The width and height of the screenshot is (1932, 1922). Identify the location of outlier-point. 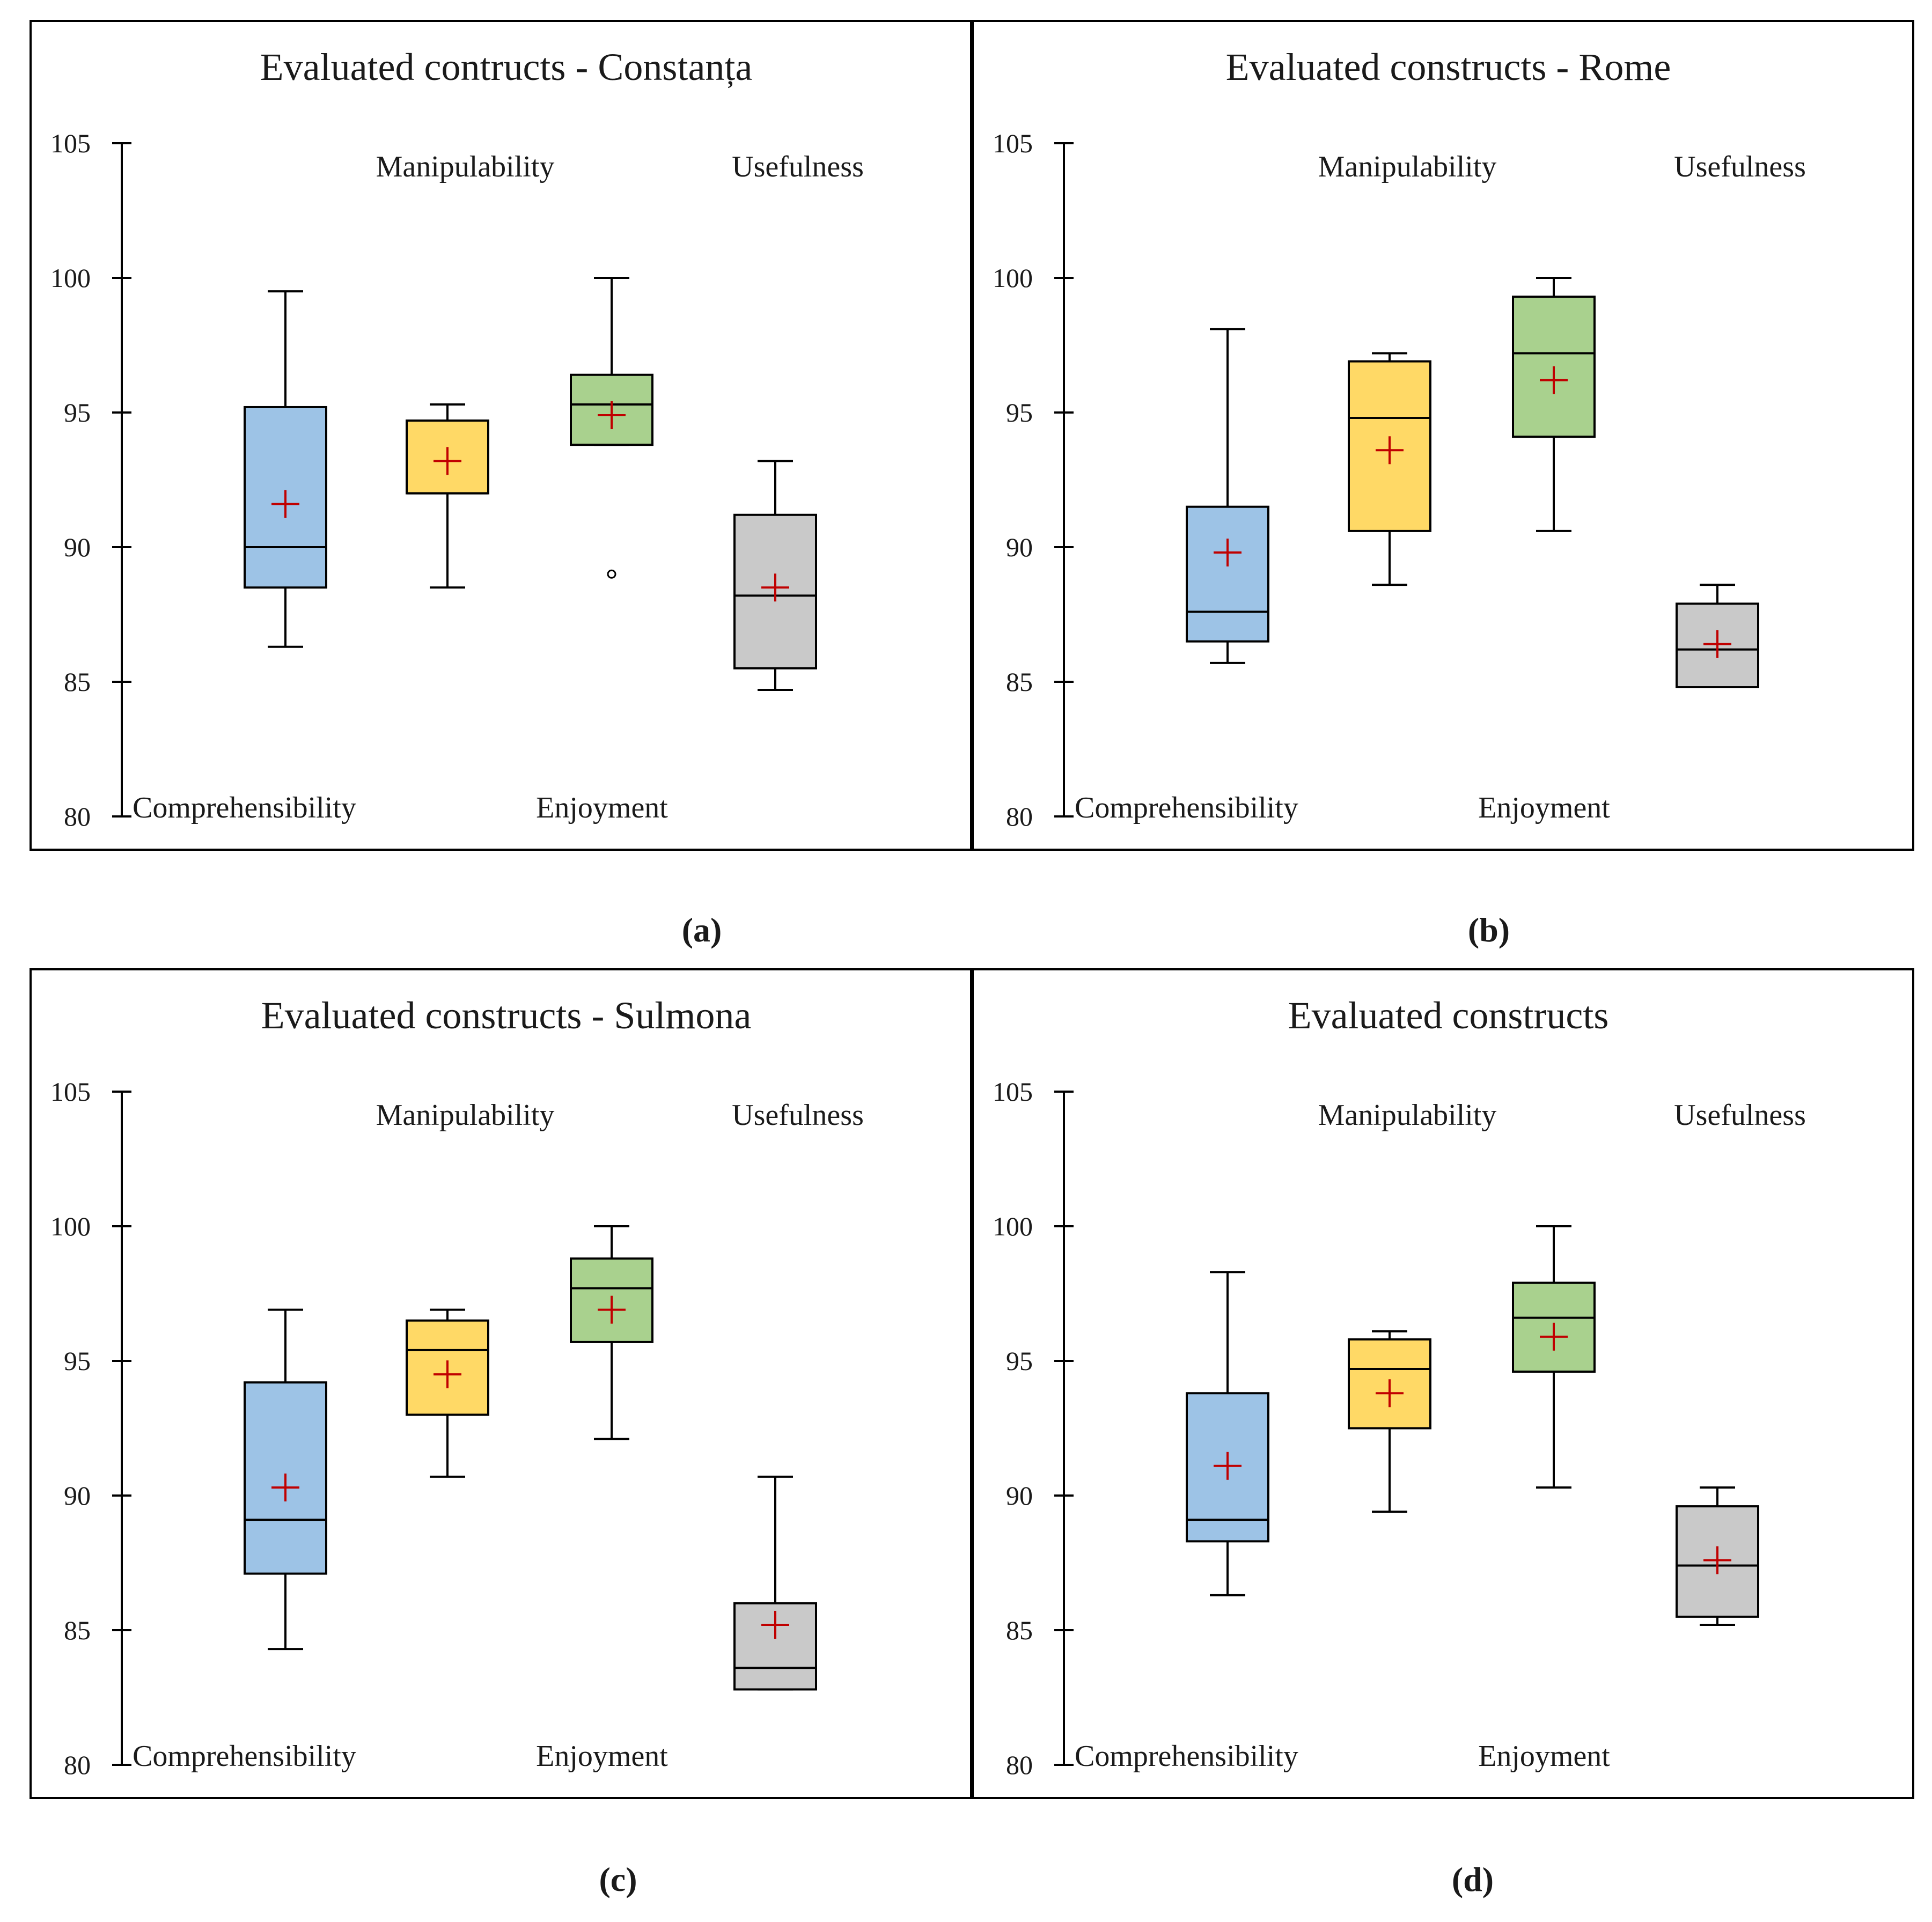
(611, 574).